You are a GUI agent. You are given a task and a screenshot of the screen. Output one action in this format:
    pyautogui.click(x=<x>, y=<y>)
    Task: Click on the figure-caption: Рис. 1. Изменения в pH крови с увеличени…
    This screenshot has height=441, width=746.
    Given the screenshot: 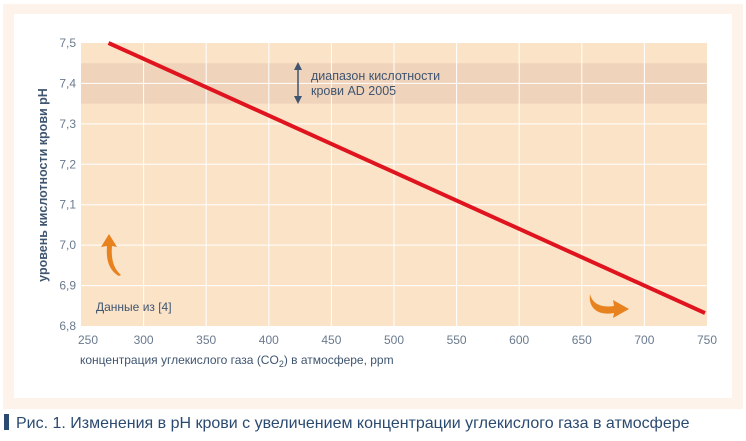 What is the action you would take?
    pyautogui.click(x=353, y=423)
    